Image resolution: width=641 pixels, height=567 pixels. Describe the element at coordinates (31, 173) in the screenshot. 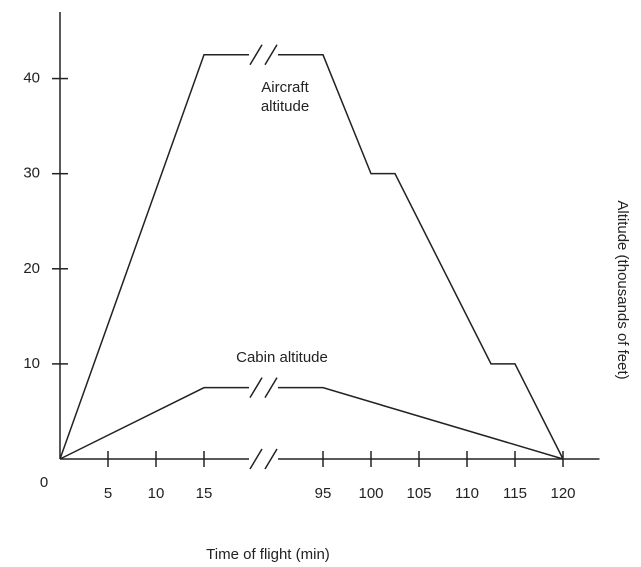

I see `y-tick-label: 30` at that location.